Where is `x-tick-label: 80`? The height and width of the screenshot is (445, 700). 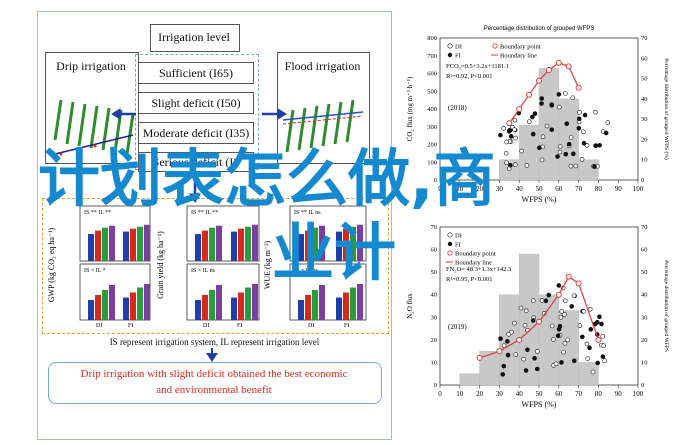 x-tick-label: 80 is located at coordinates (599, 189).